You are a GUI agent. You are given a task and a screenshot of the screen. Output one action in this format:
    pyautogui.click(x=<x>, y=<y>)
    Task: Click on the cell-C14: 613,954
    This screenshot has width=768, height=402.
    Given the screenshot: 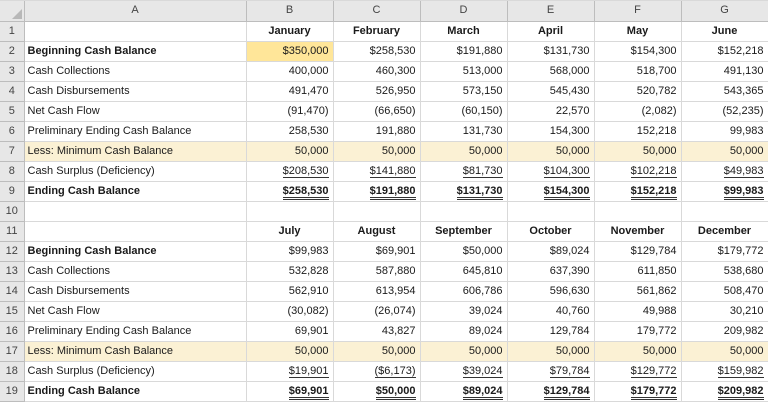 What is the action you would take?
    pyautogui.click(x=377, y=291)
    